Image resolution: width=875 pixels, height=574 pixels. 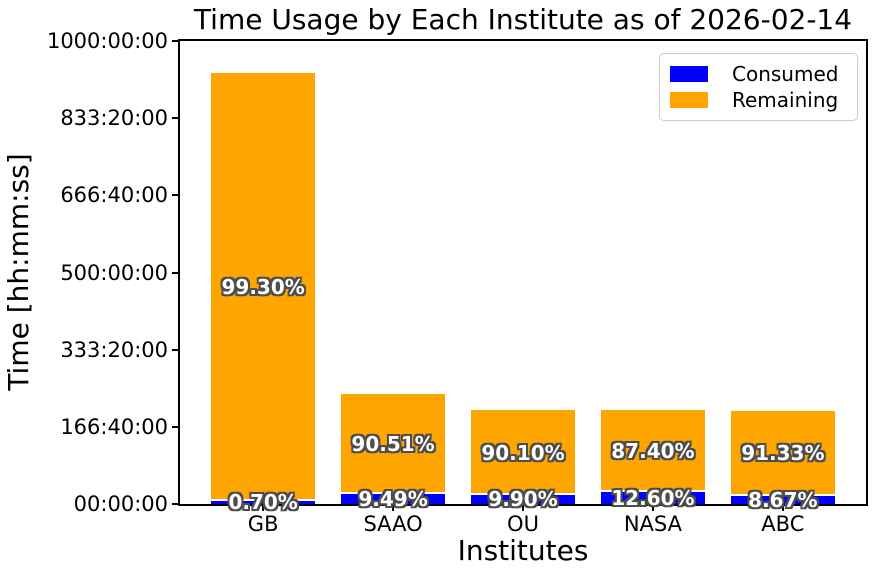 I want to click on consumed-percent-label-saao: 9.49%, so click(x=393, y=498).